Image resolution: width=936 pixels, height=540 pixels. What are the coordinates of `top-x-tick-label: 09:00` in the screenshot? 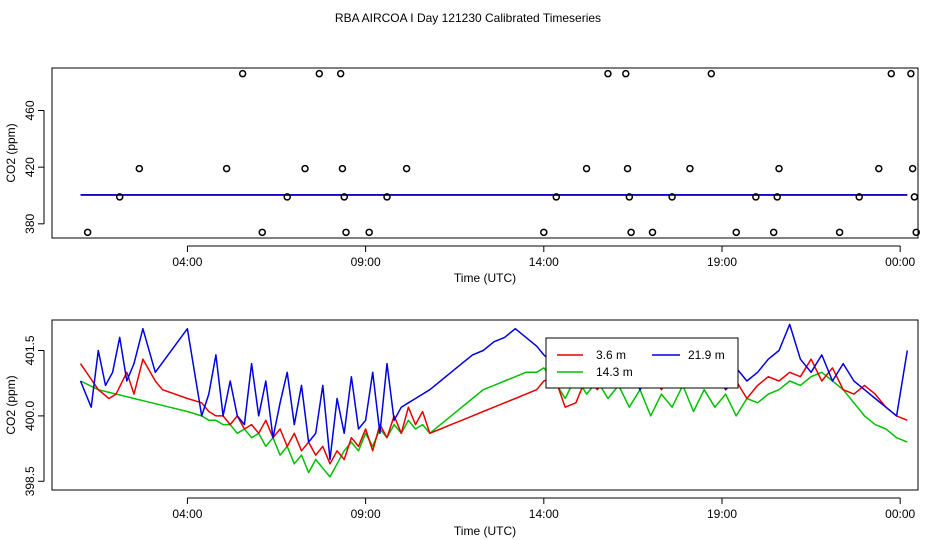 It's located at (366, 262).